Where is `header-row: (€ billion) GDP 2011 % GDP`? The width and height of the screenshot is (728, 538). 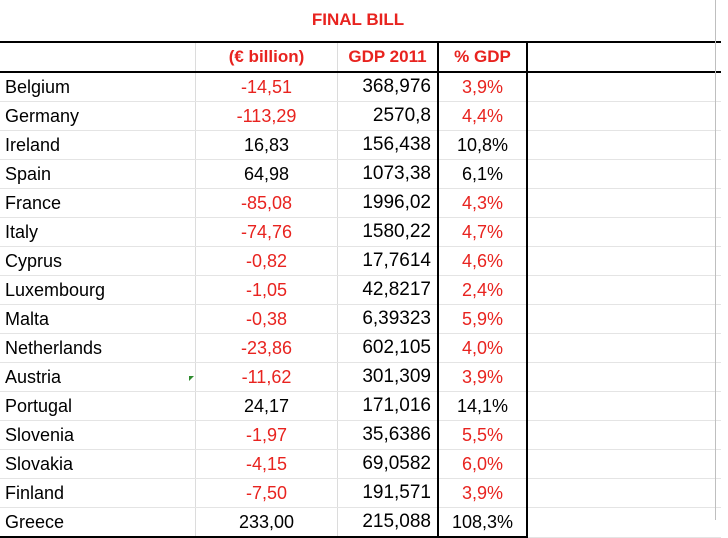 header-row: (€ billion) GDP 2011 % GDP is located at coordinates (360, 57).